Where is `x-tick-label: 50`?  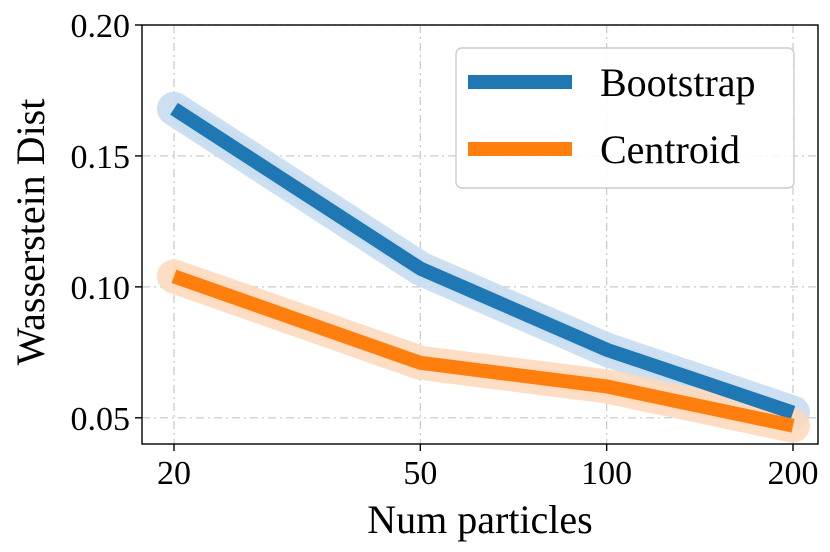
x-tick-label: 50 is located at coordinates (420, 473).